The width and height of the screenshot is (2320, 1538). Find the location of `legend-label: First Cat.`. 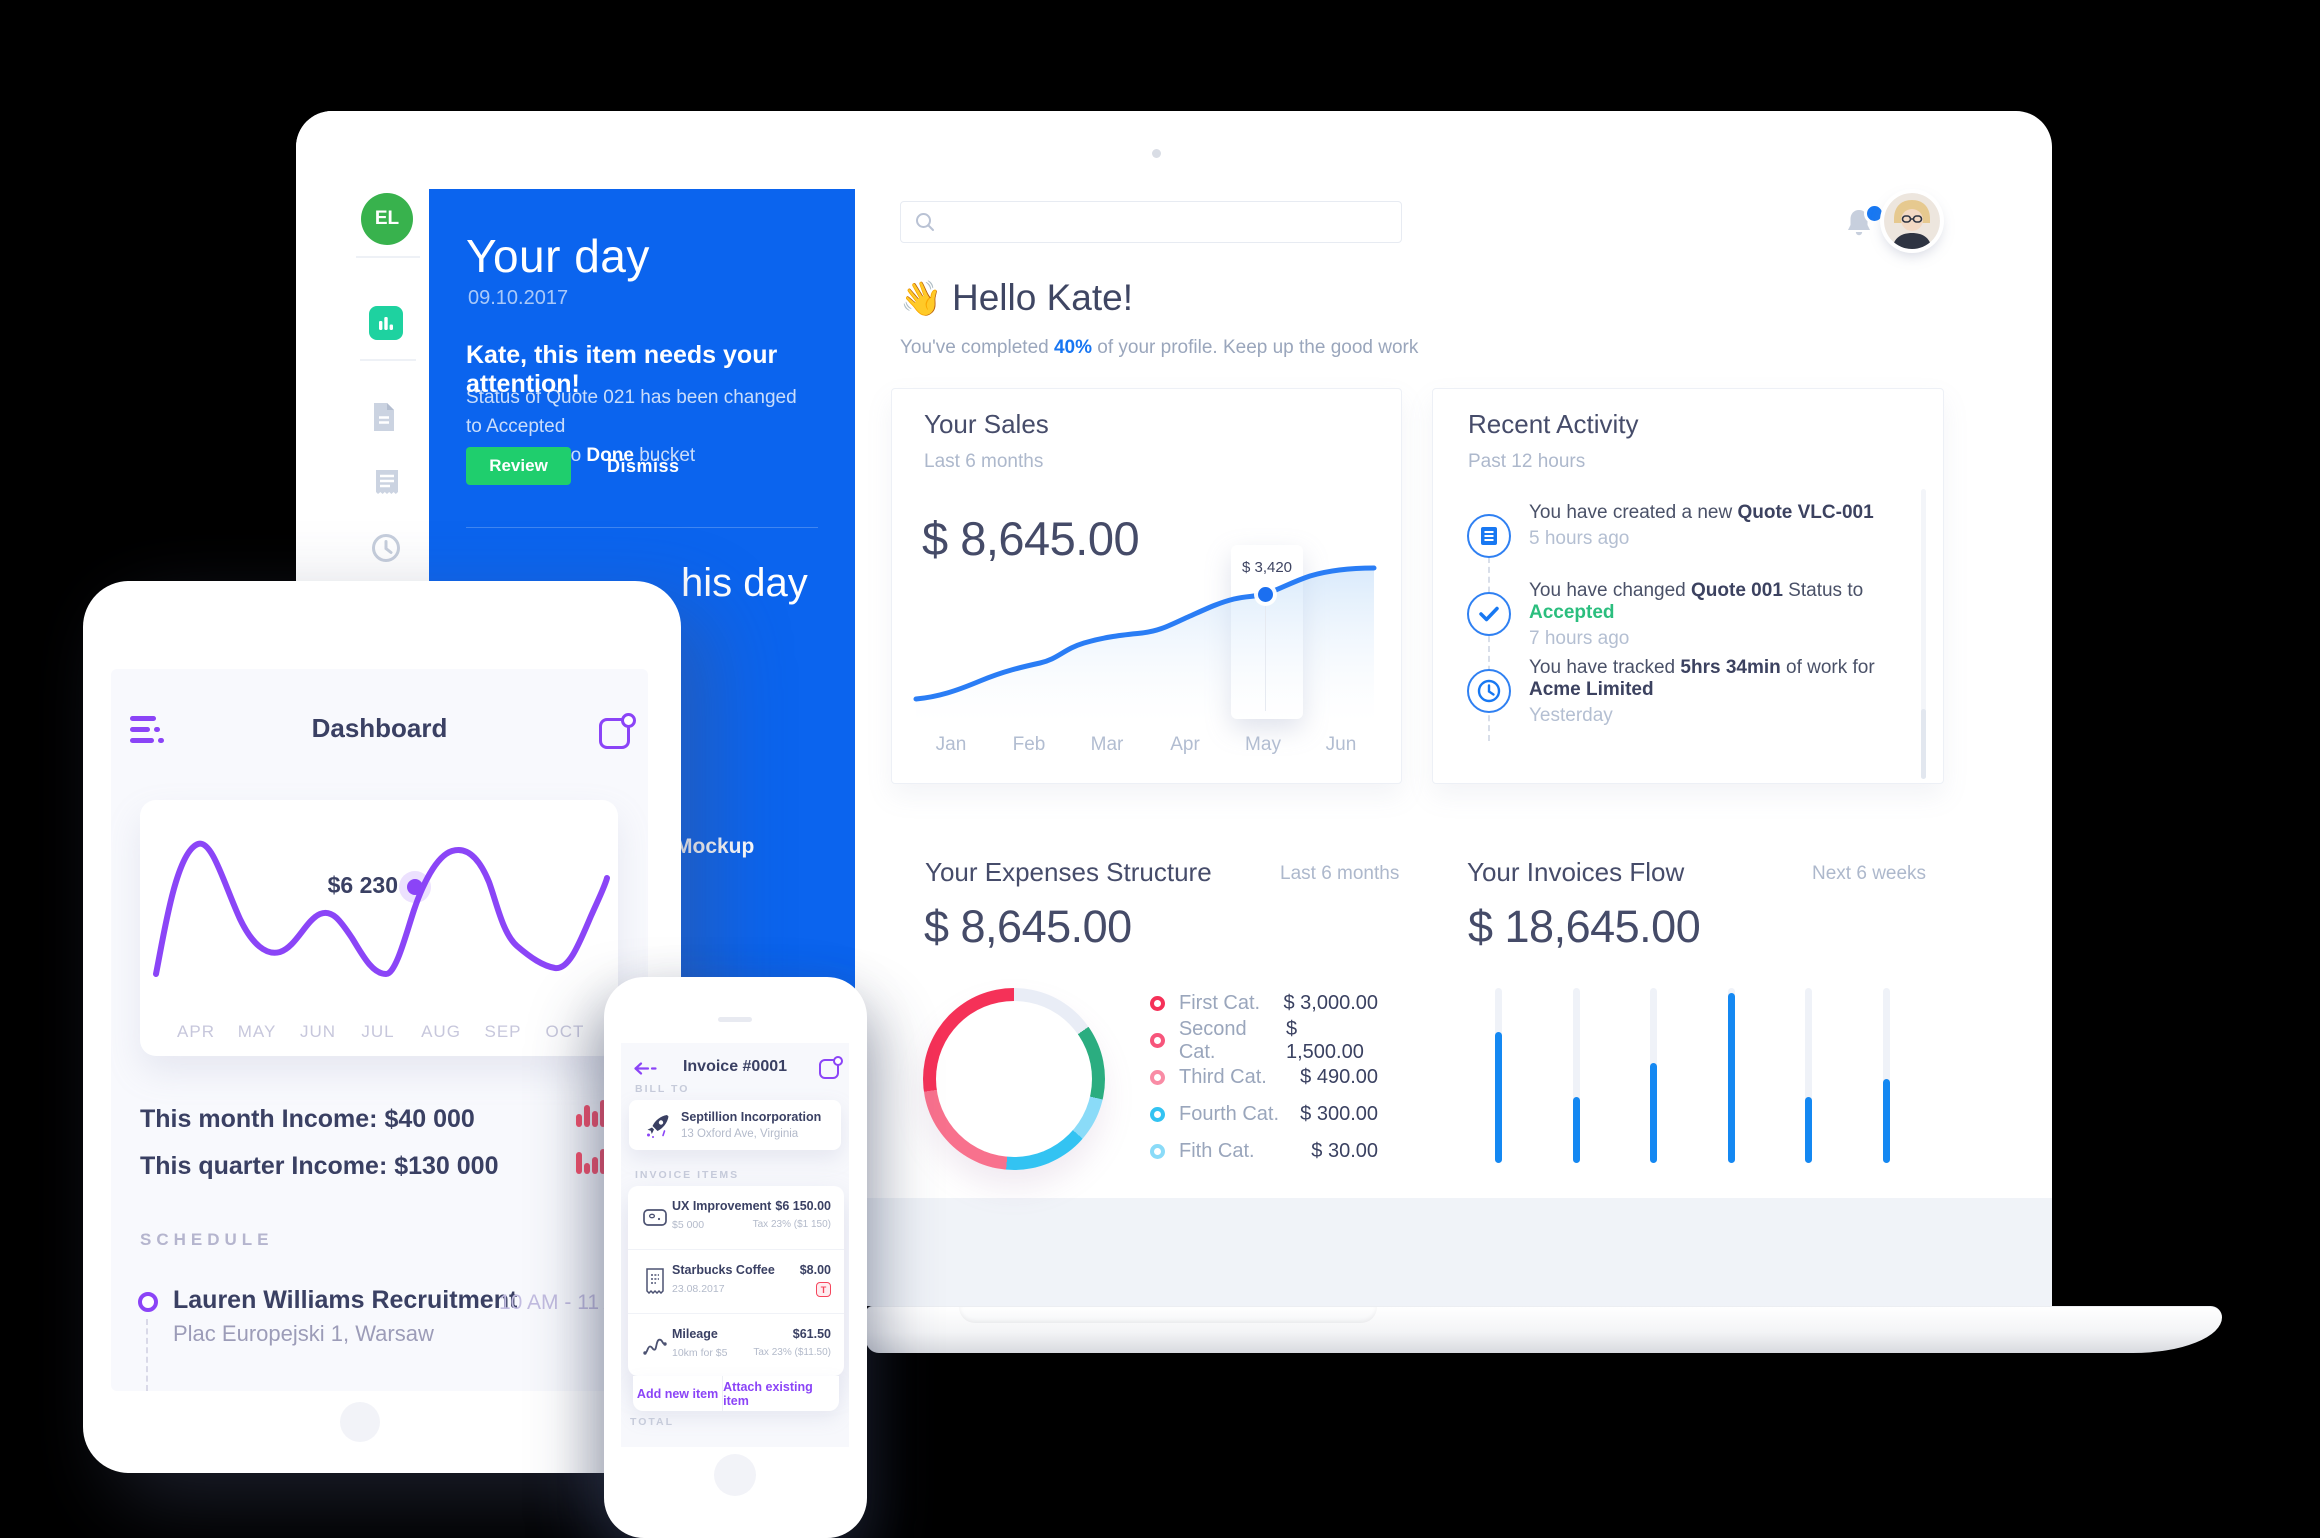

legend-label: First Cat. is located at coordinates (1220, 1003).